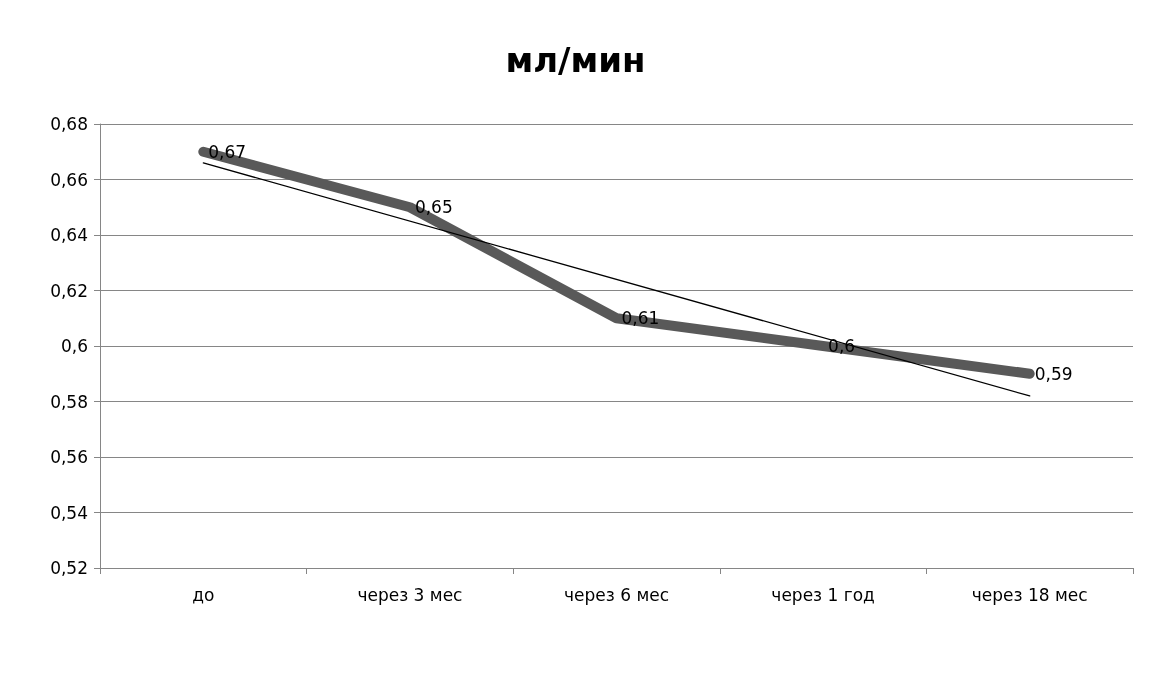 The height and width of the screenshot is (677, 1151). What do you see at coordinates (69, 512) in the screenshot?
I see `y-tick-label: 0,54` at bounding box center [69, 512].